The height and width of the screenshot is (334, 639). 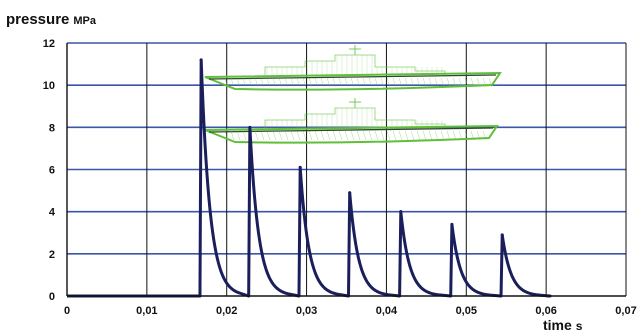 I want to click on x-tick-label: 0,02, so click(x=226, y=311).